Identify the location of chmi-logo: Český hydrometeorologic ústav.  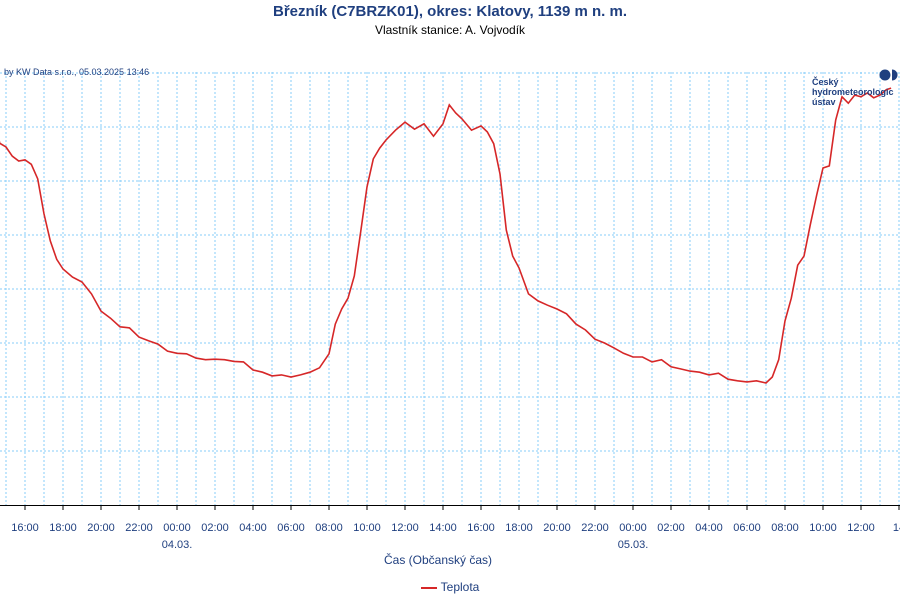
(856, 89).